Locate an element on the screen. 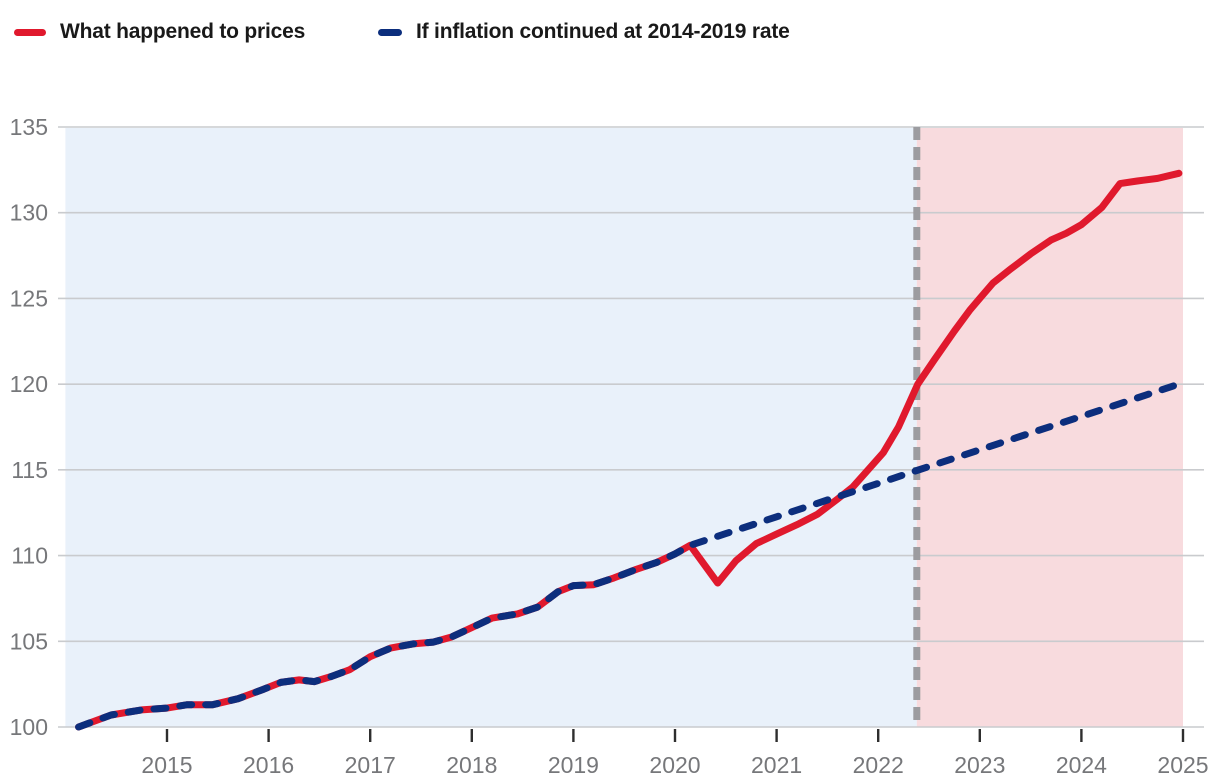 The width and height of the screenshot is (1220, 784). x-tick-label: 2016 is located at coordinates (268, 765).